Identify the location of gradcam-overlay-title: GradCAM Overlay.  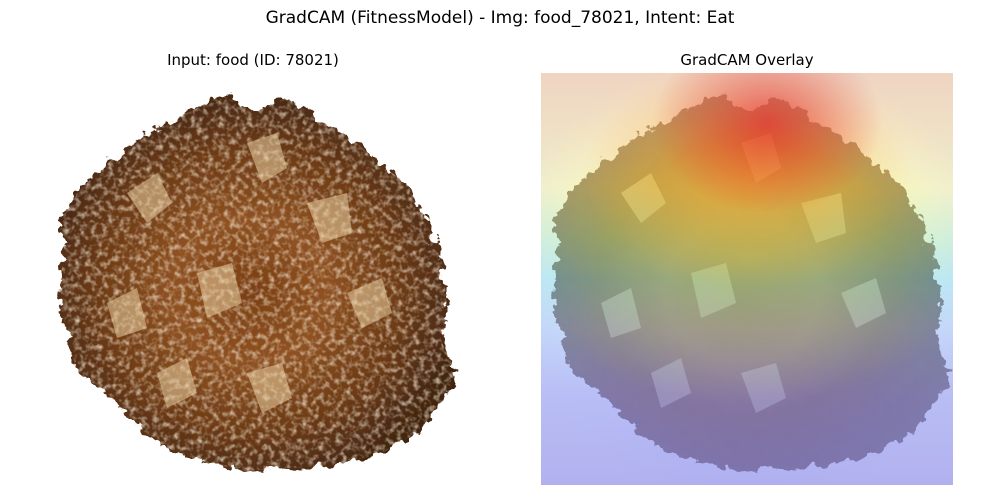
(747, 60).